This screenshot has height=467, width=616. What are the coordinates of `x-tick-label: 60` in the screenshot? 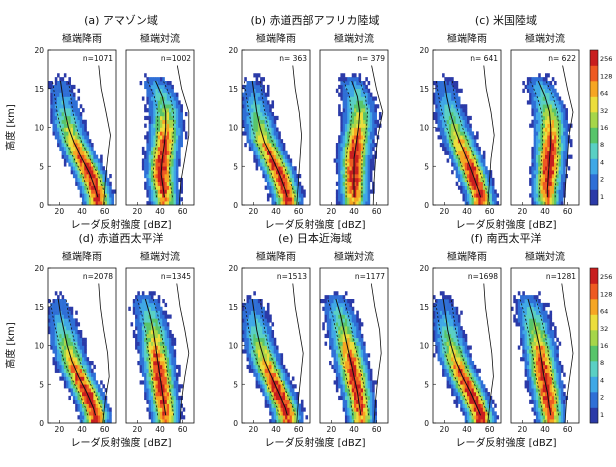 It's located at (490, 211).